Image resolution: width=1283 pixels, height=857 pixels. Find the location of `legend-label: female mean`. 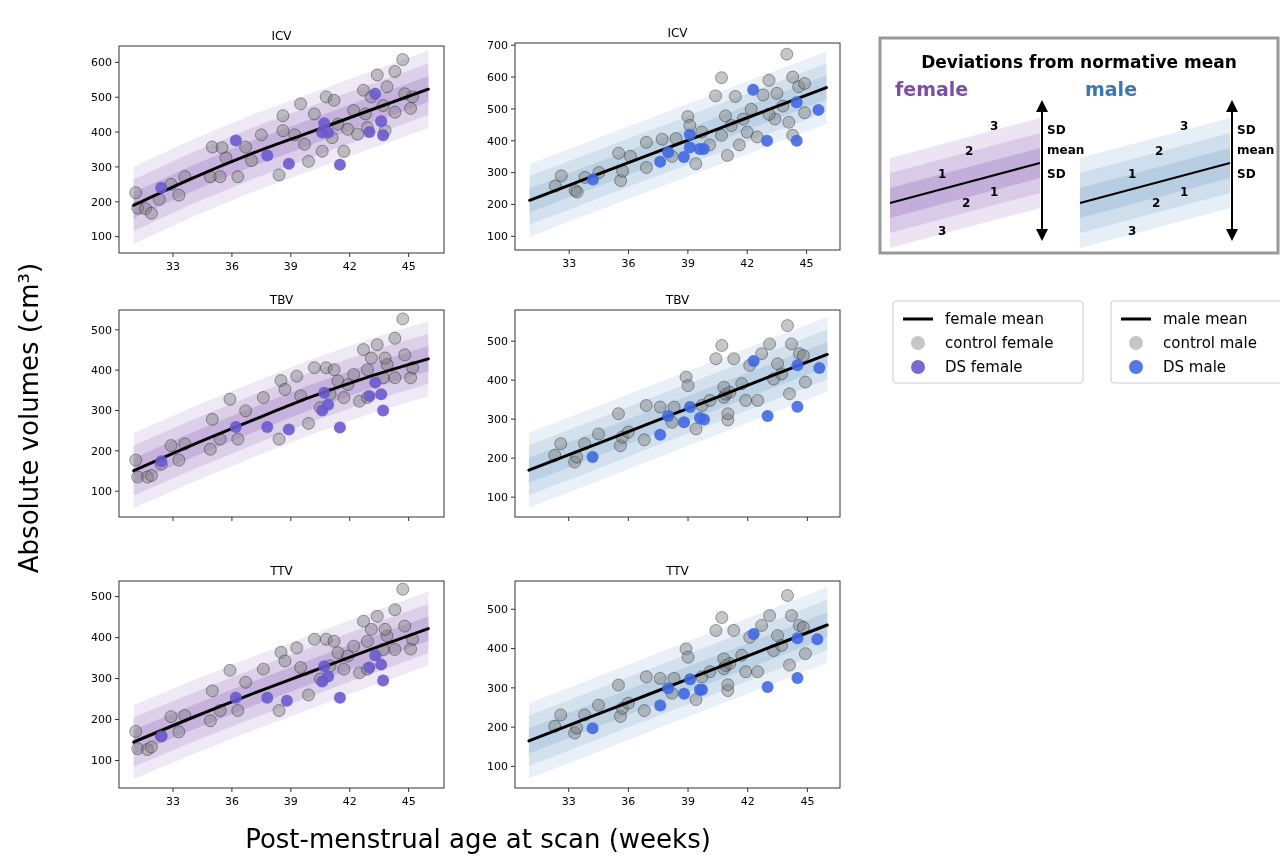

legend-label: female mean is located at coordinates (995, 319).